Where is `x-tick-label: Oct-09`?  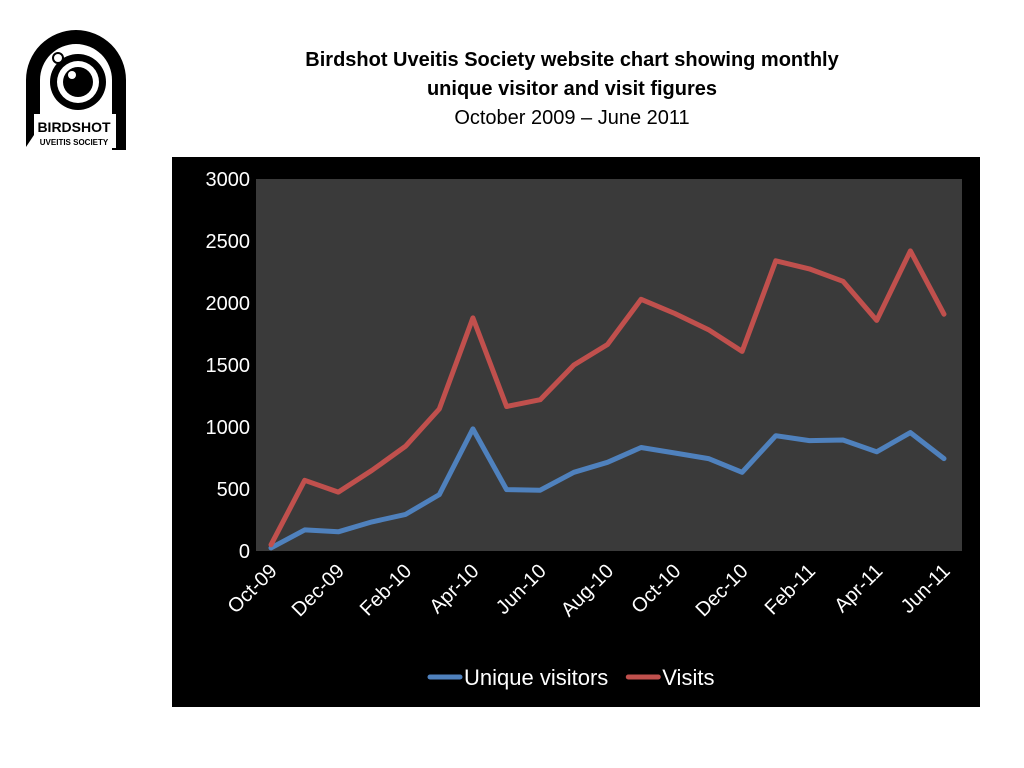
x-tick-label: Oct-09 is located at coordinates (253, 589).